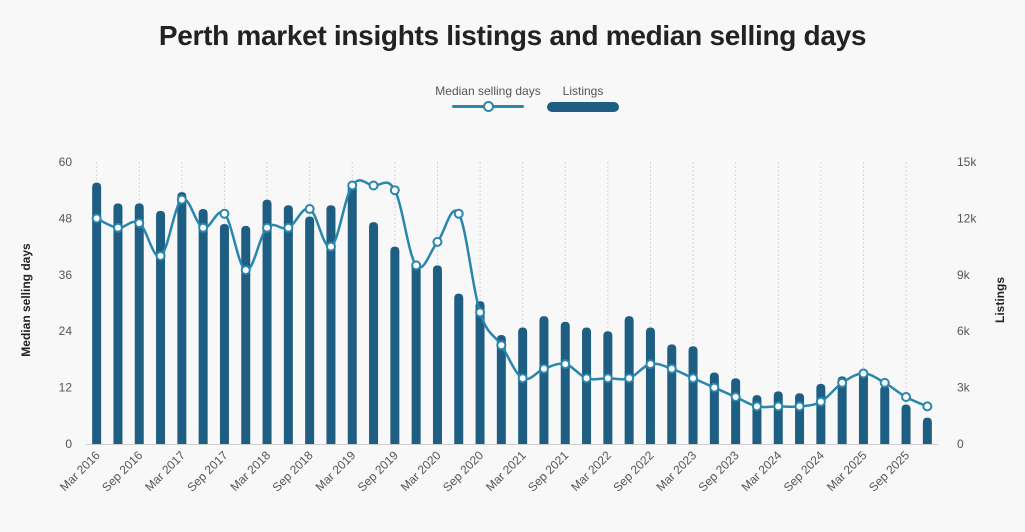 This screenshot has width=1025, height=532. What do you see at coordinates (591, 471) in the screenshot?
I see `x-tick-label: Mar 2022` at bounding box center [591, 471].